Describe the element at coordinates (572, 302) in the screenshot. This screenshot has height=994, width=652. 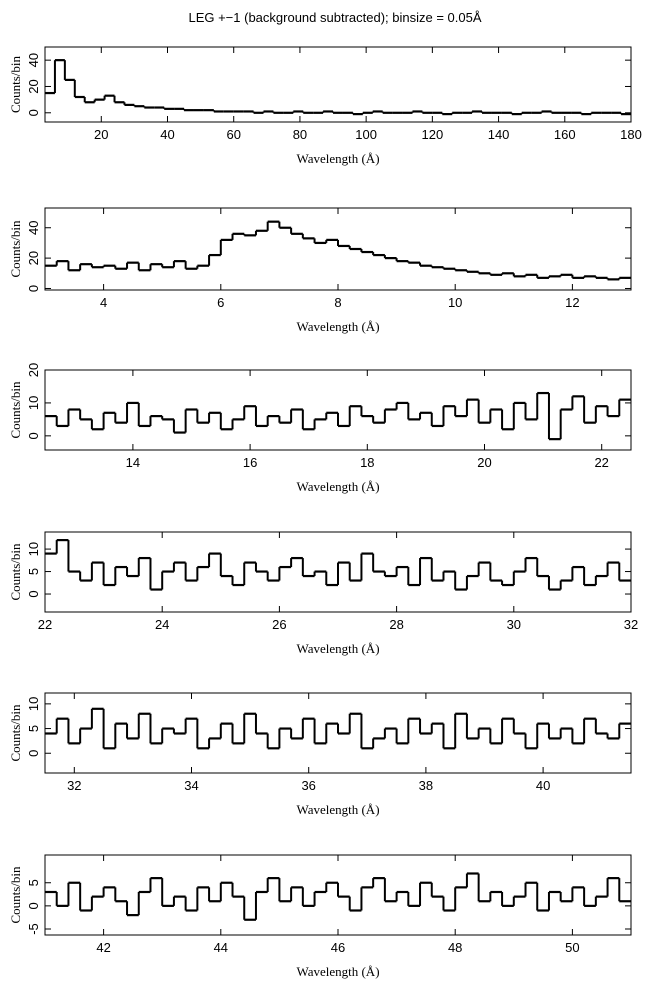
I see `x-tick-label: 12` at that location.